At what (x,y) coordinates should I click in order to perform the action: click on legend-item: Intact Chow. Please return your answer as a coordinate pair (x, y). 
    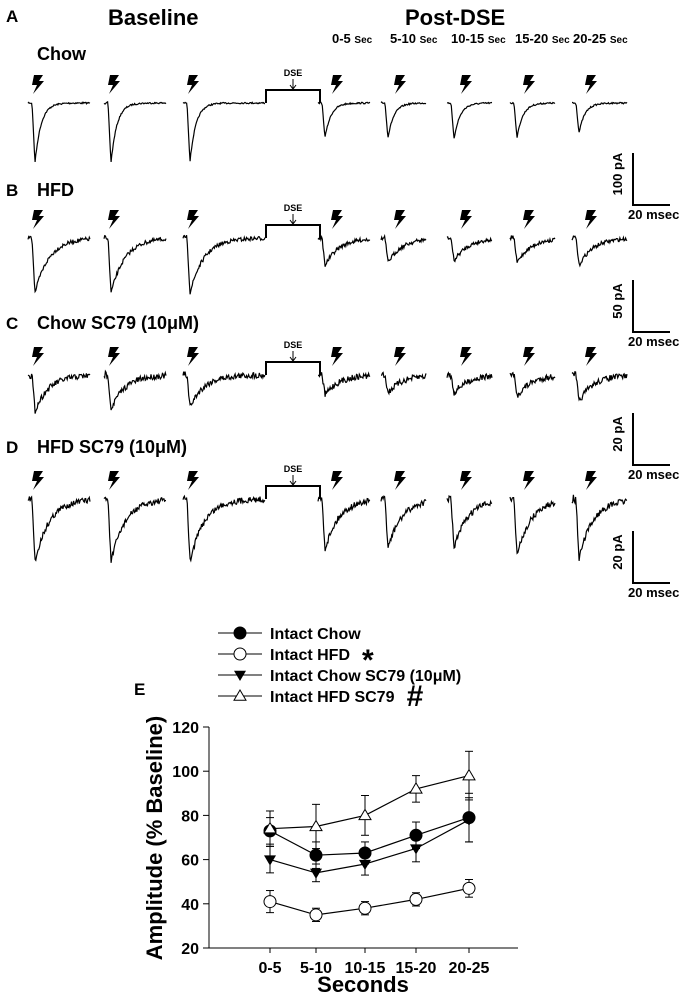
    Looking at the image, I should click on (289, 634).